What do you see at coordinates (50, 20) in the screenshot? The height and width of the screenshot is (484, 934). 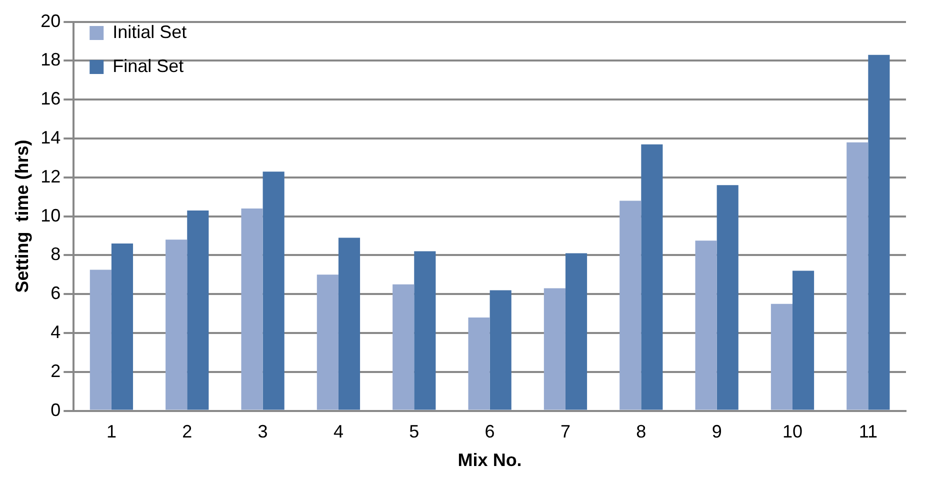 I see `y-tick-label: 20` at bounding box center [50, 20].